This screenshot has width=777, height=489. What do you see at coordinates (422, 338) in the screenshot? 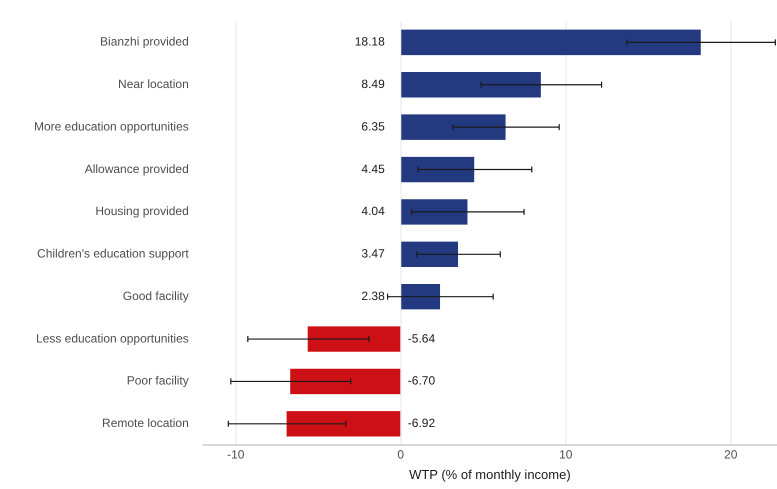
I see `data-label: -5.64` at bounding box center [422, 338].